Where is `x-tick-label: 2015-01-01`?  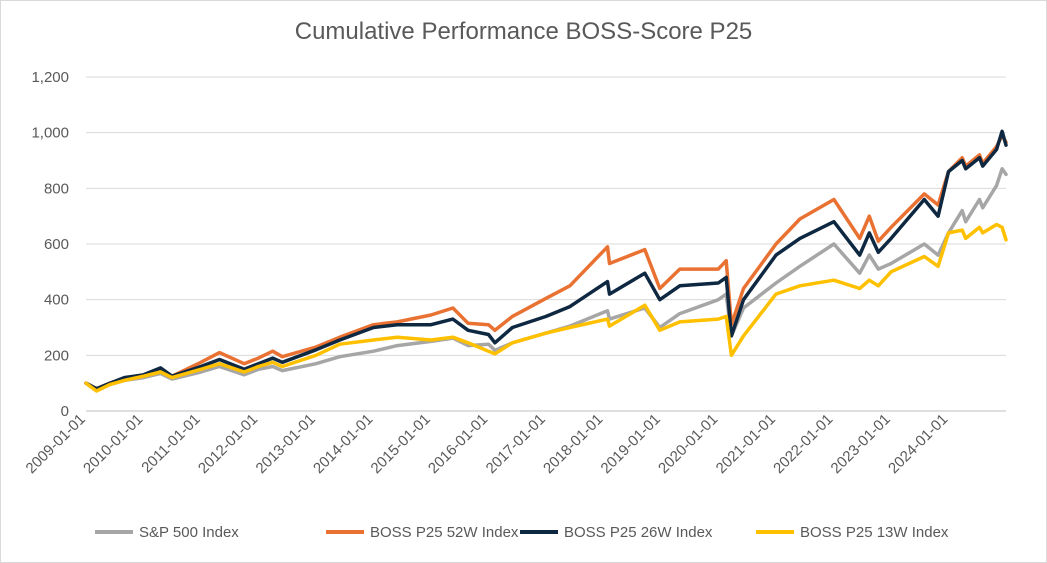
x-tick-label: 2015-01-01 is located at coordinates (401, 444).